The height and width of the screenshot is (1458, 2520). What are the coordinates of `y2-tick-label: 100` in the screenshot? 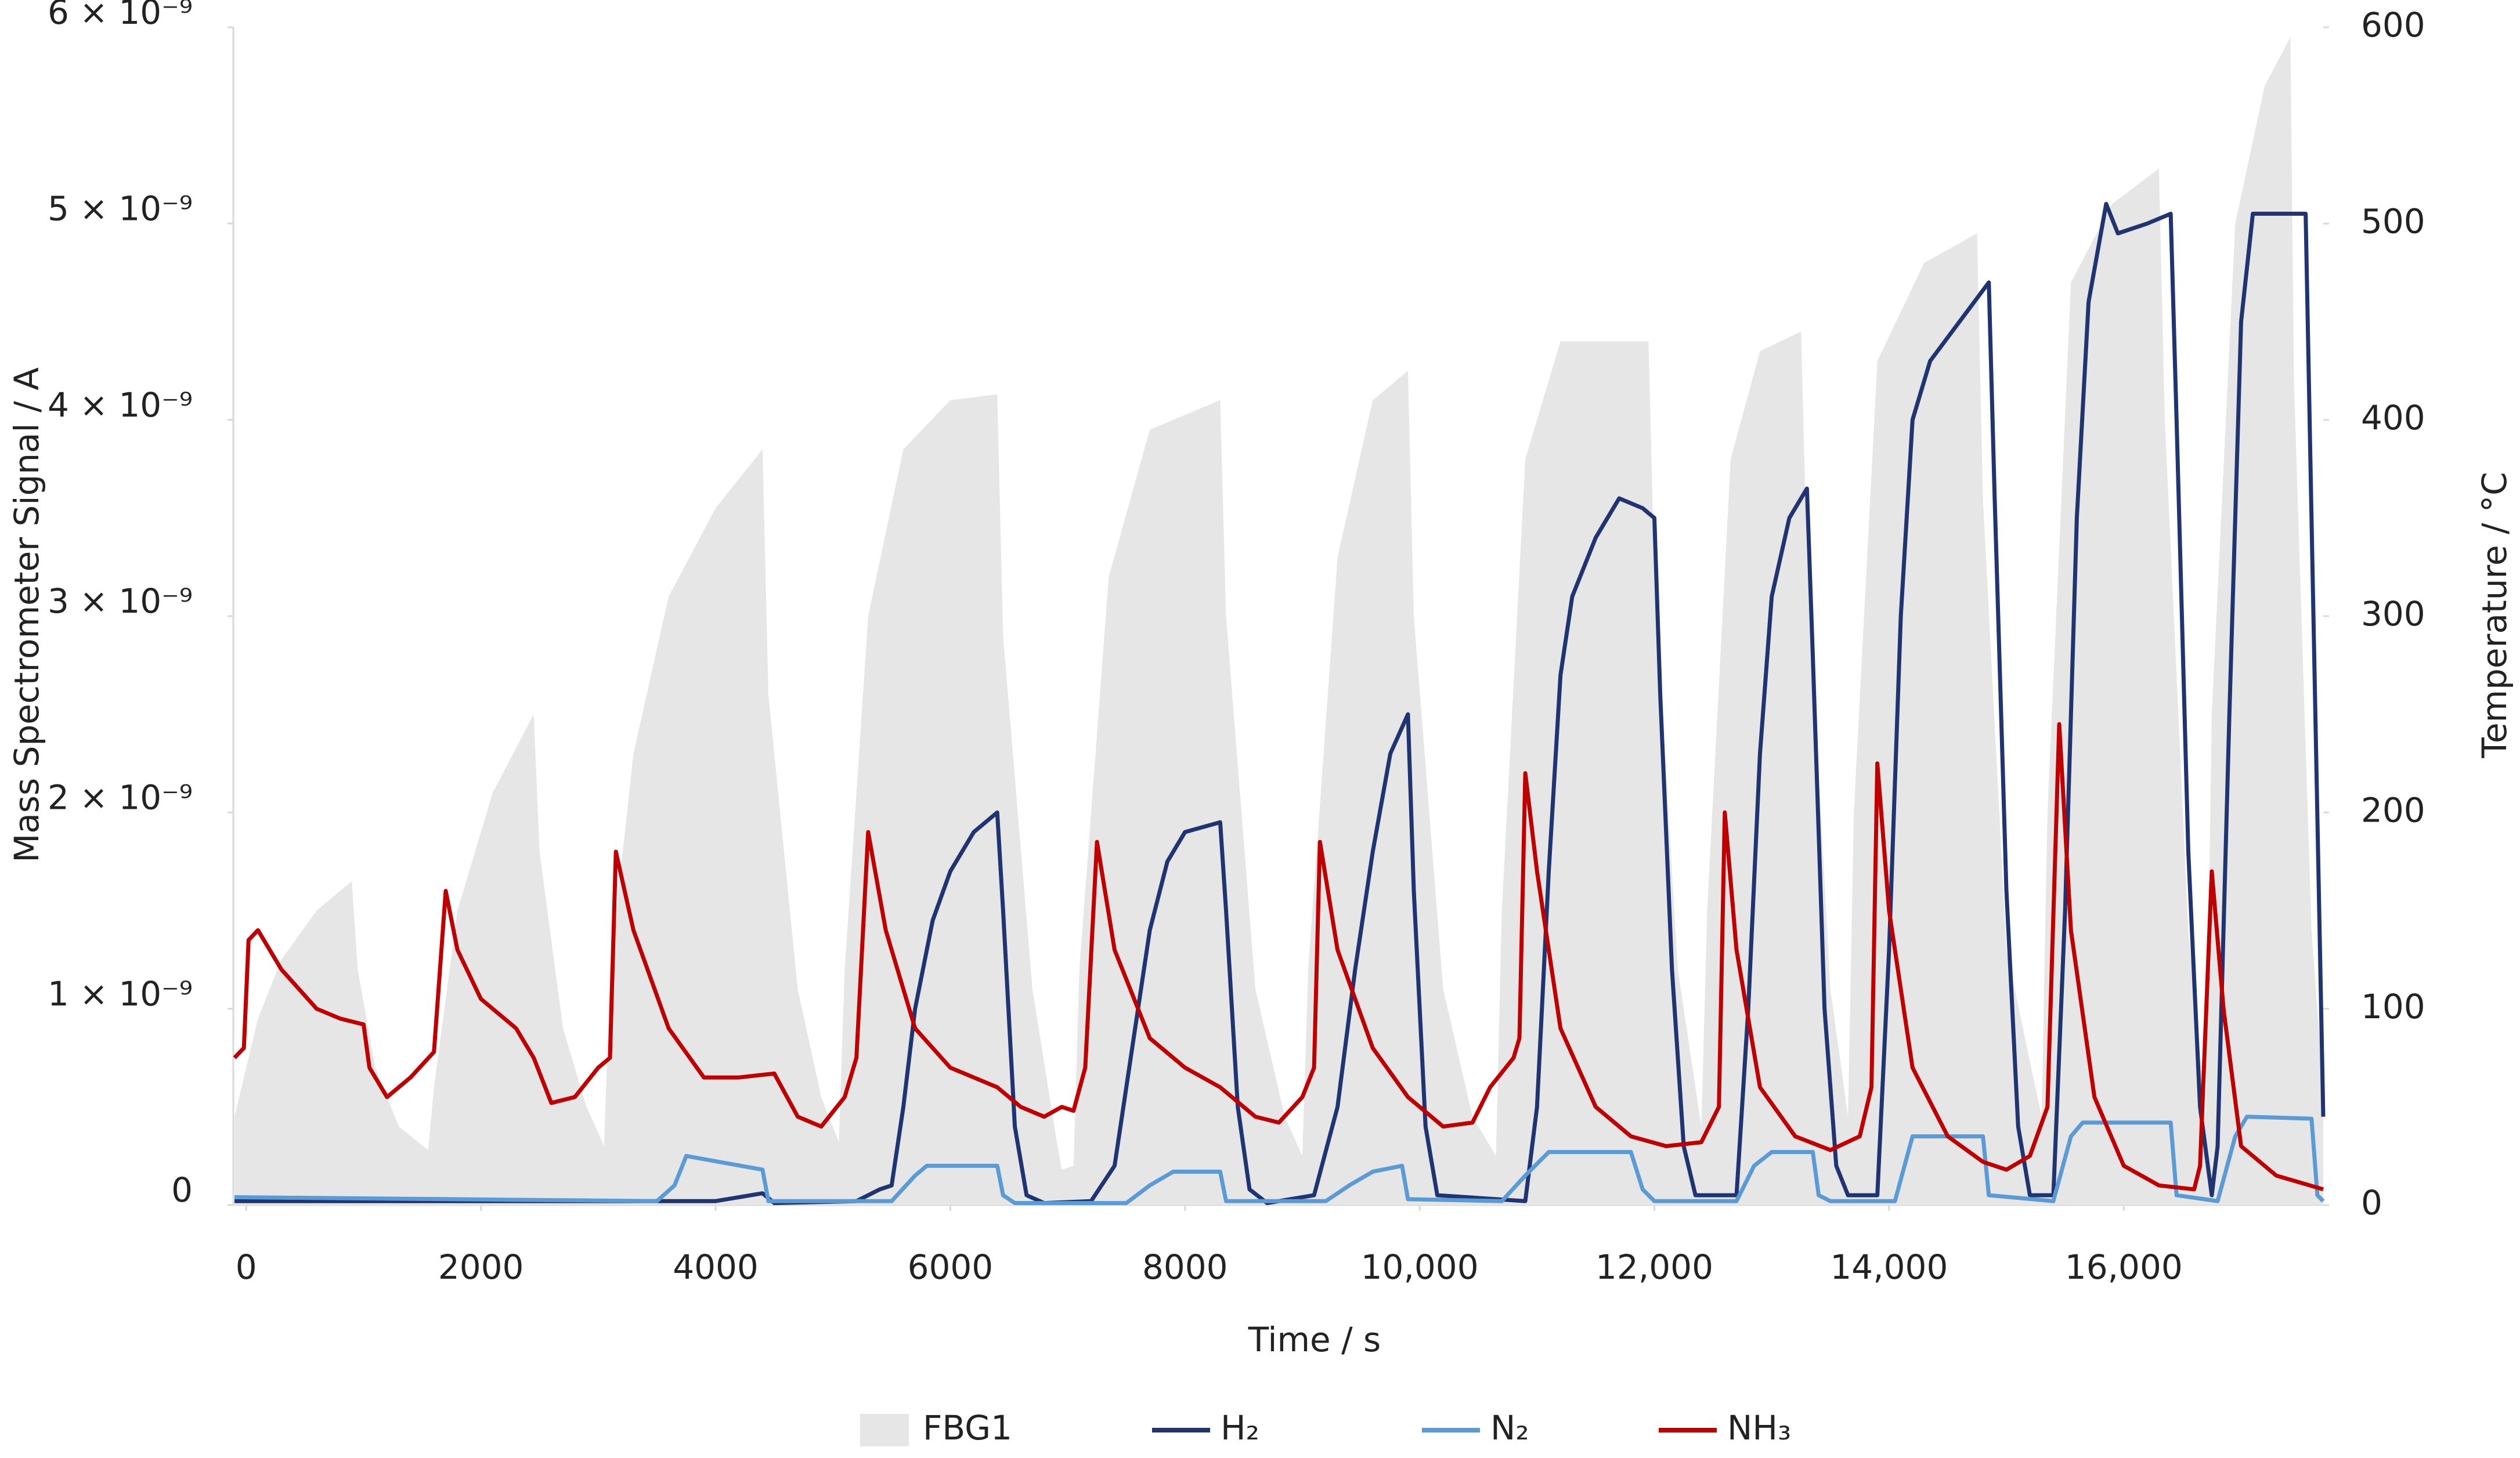 It's located at (2393, 1006).